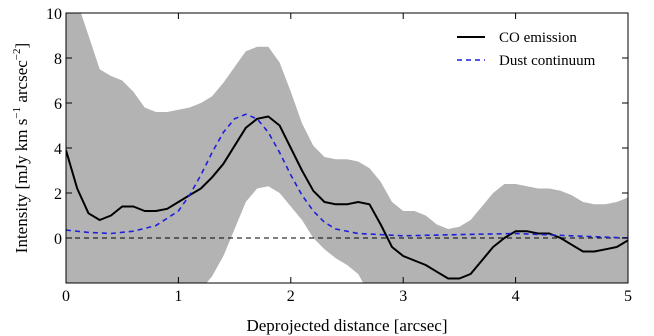  What do you see at coordinates (628, 296) in the screenshot?
I see `x-tick-label: 5` at bounding box center [628, 296].